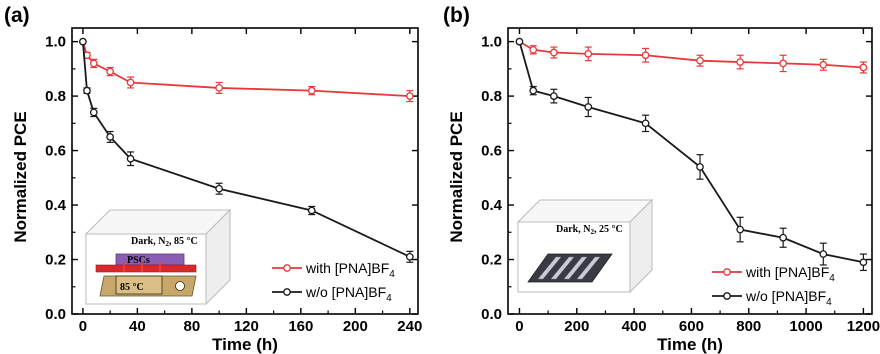 The height and width of the screenshot is (354, 880). I want to click on panel-label: (a), so click(17, 15).